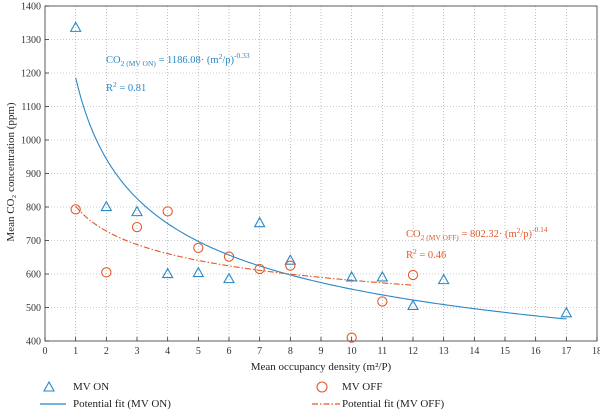 The width and height of the screenshot is (600, 411). Describe the element at coordinates (474, 351) in the screenshot. I see `x-tick-label: 14` at that location.